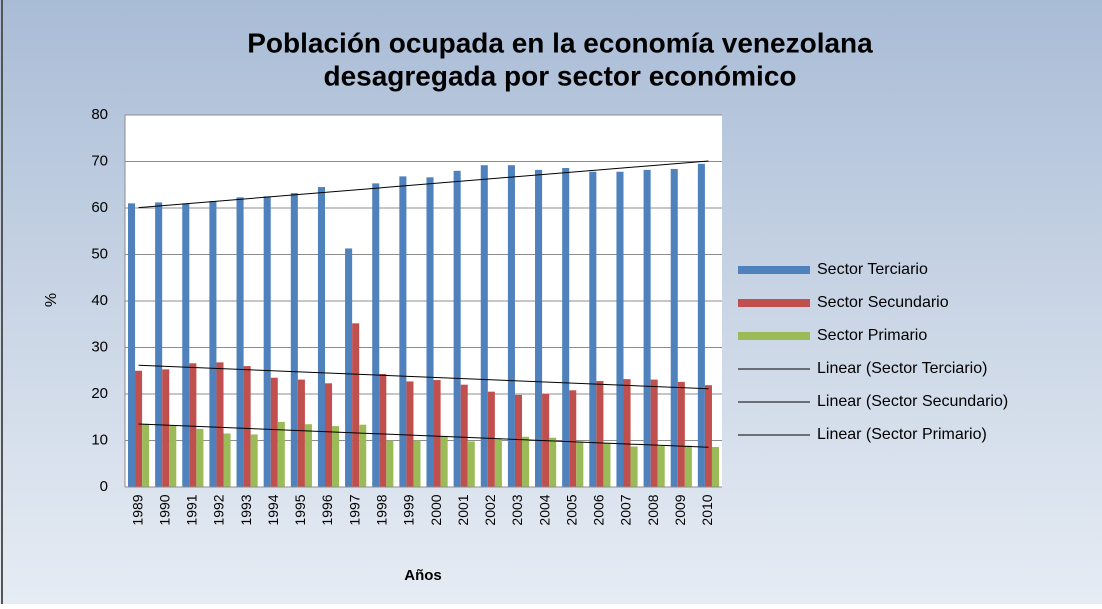 This screenshot has height=609, width=1102. What do you see at coordinates (99, 114) in the screenshot?
I see `y-tick-label: 80` at bounding box center [99, 114].